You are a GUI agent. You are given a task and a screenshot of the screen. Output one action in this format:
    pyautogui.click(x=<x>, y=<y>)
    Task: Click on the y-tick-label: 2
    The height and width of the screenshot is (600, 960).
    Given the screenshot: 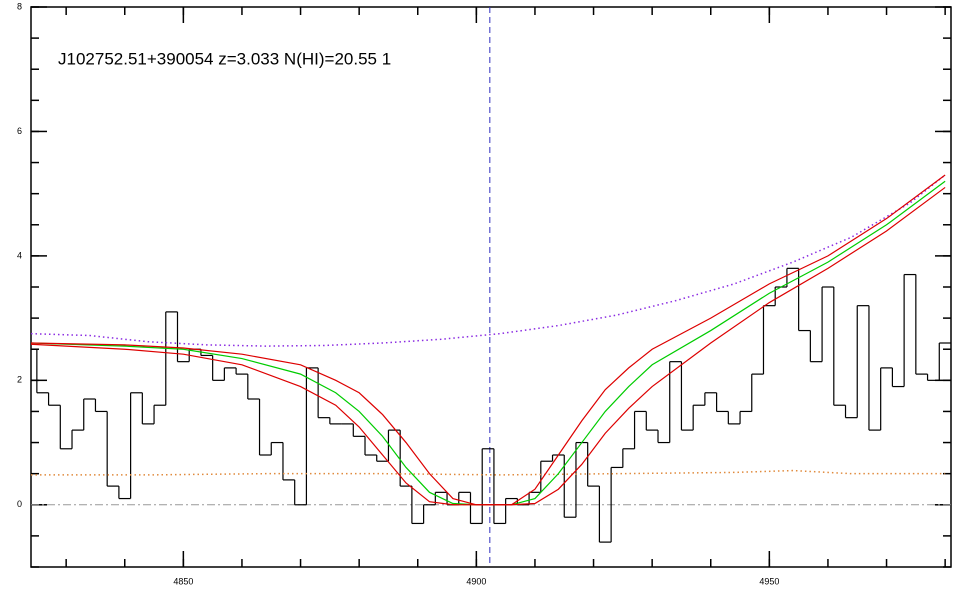 What is the action you would take?
    pyautogui.click(x=19, y=380)
    